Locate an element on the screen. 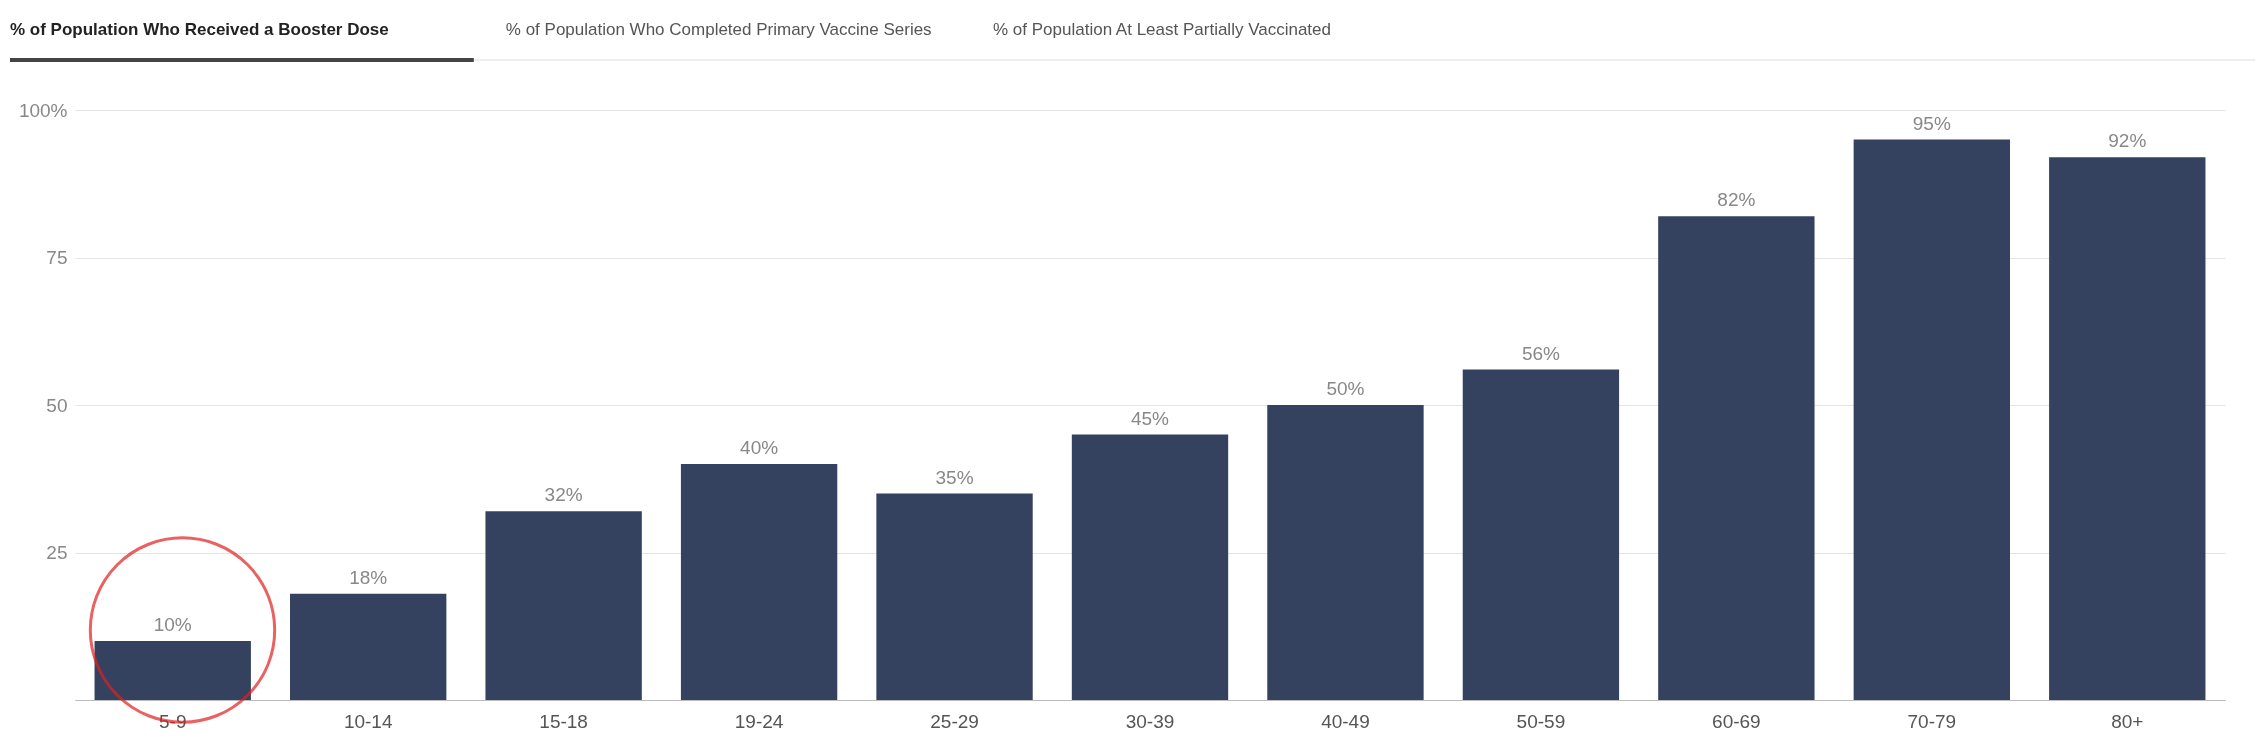  x-tick-label: 15-18 is located at coordinates (563, 721).